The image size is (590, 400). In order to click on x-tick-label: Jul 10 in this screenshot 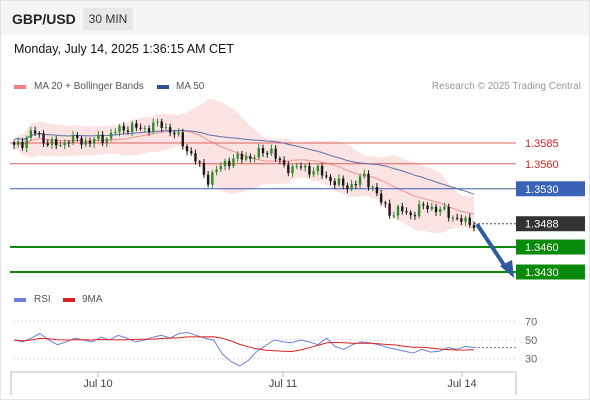, I will do `click(97, 384)`.